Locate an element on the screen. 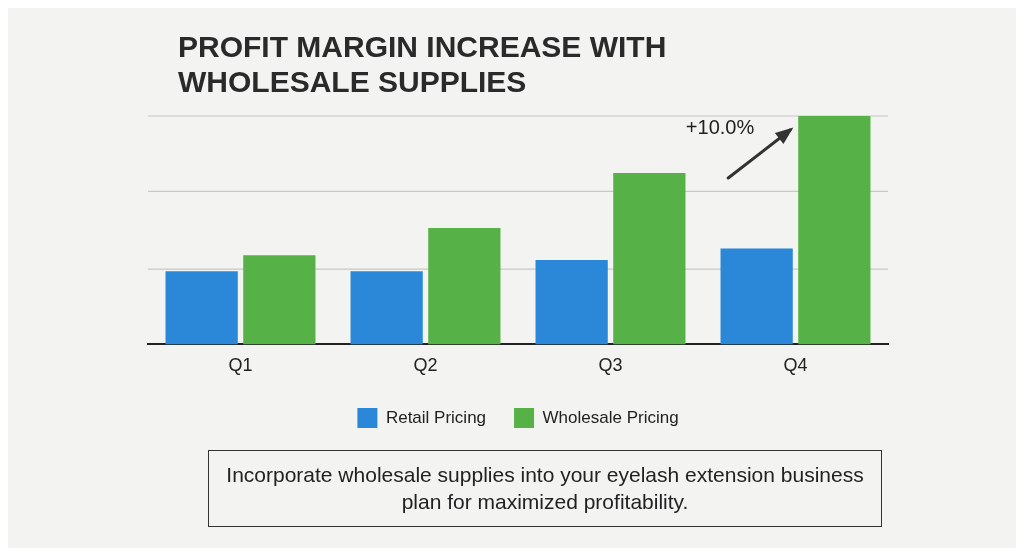 Image resolution: width=1024 pixels, height=559 pixels. x-tick-label: Q1 is located at coordinates (240, 365).